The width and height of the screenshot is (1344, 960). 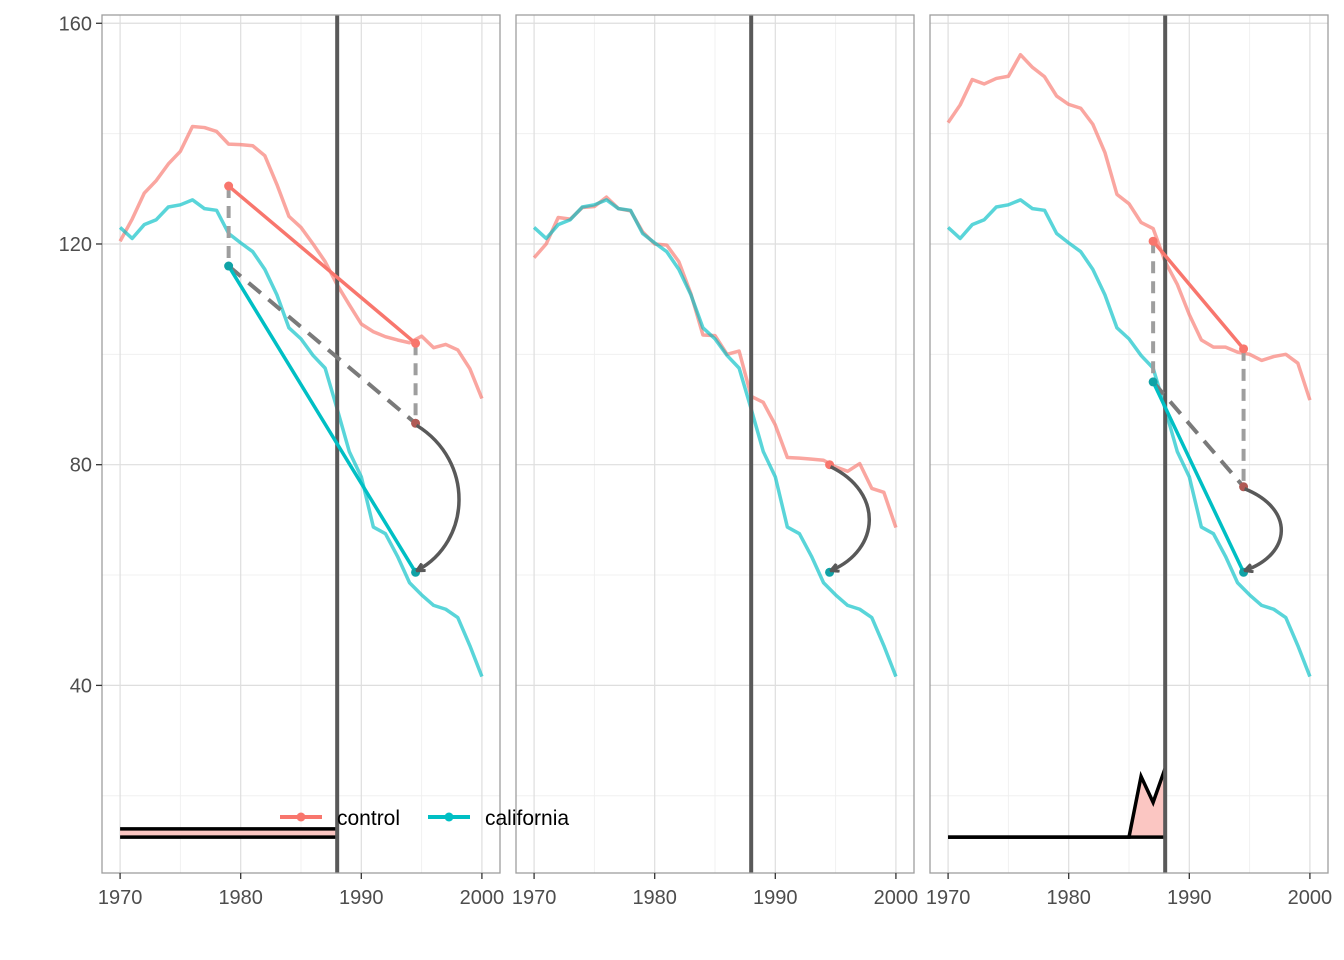 I want to click on legend-label: control, so click(x=368, y=818).